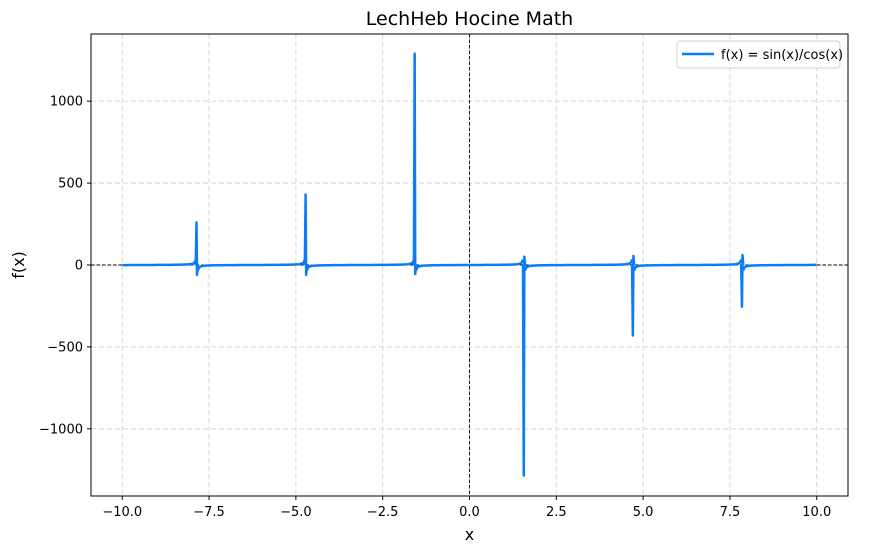  I want to click on y-tick-label: 1000, so click(66, 102).